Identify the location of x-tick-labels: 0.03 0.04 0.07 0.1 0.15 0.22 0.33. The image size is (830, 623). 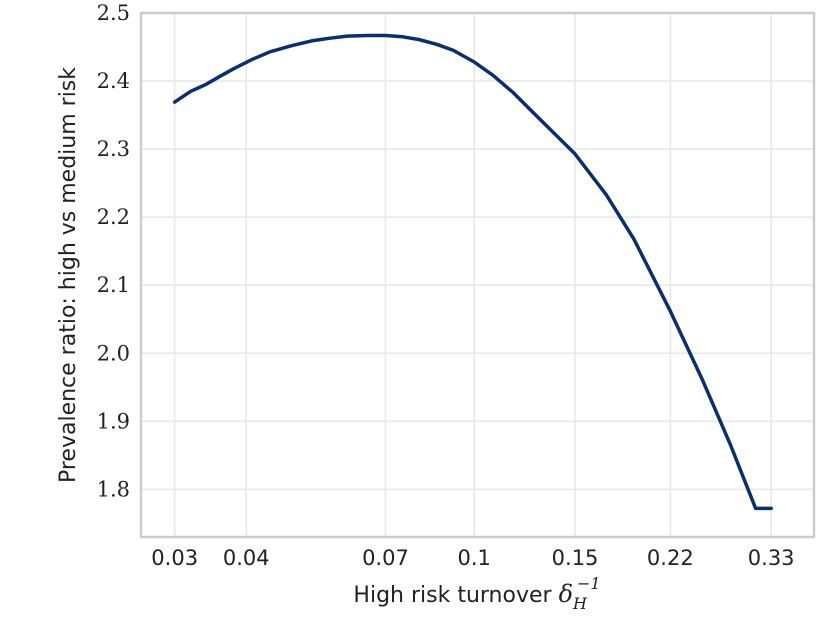
(472, 558).